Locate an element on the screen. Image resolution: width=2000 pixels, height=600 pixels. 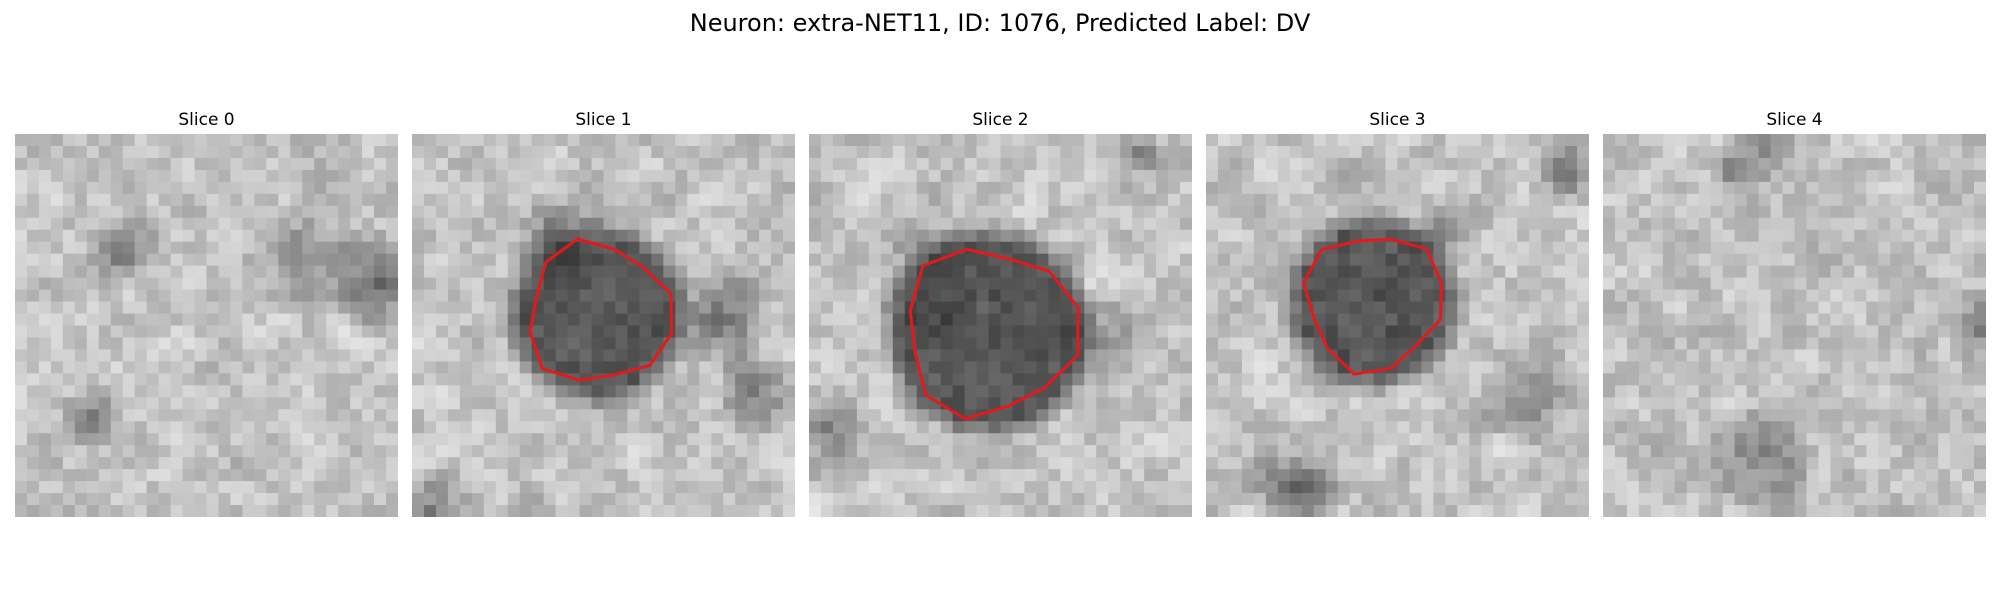
slice-title: Slice 2 is located at coordinates (1000, 120).